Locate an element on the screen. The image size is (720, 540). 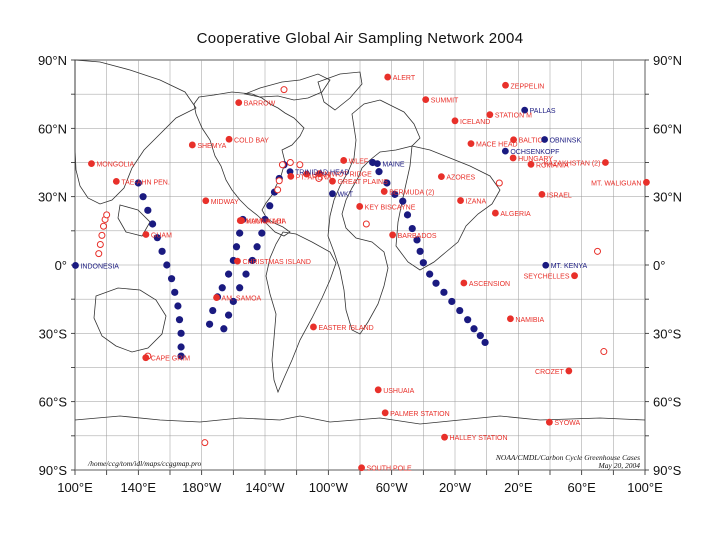
lon-label: 140°W is located at coordinates (265, 487).